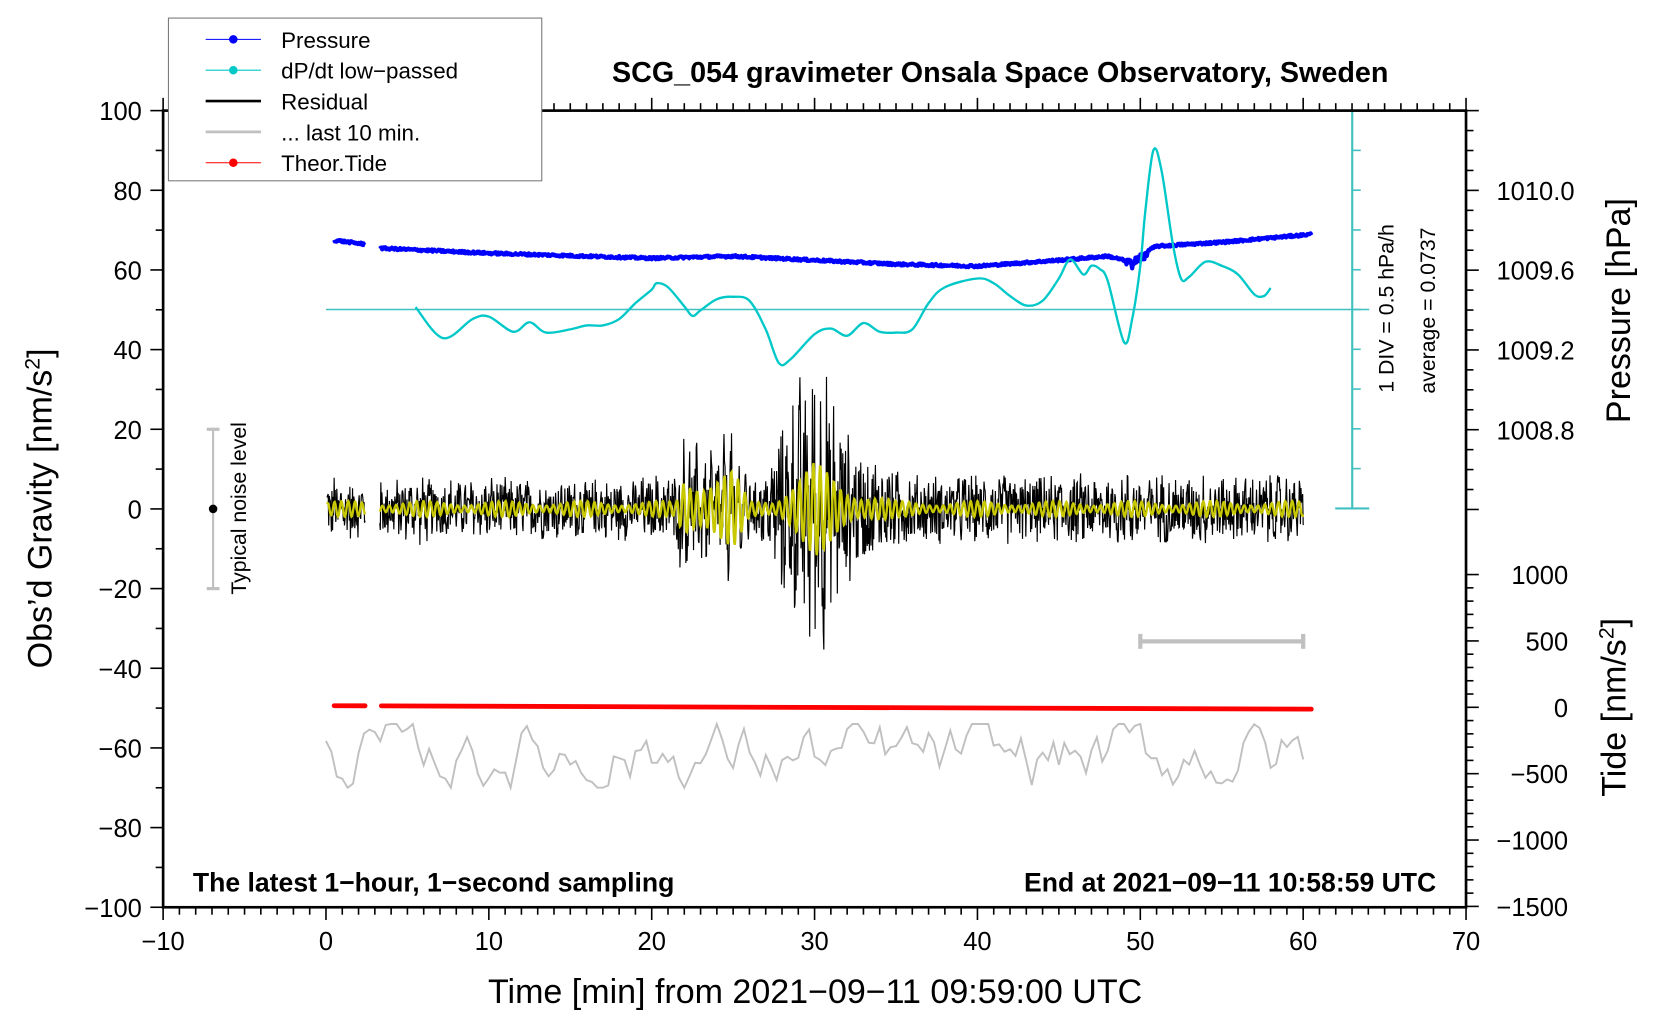  I want to click on legend-label: ... last 10 min., so click(350, 132).